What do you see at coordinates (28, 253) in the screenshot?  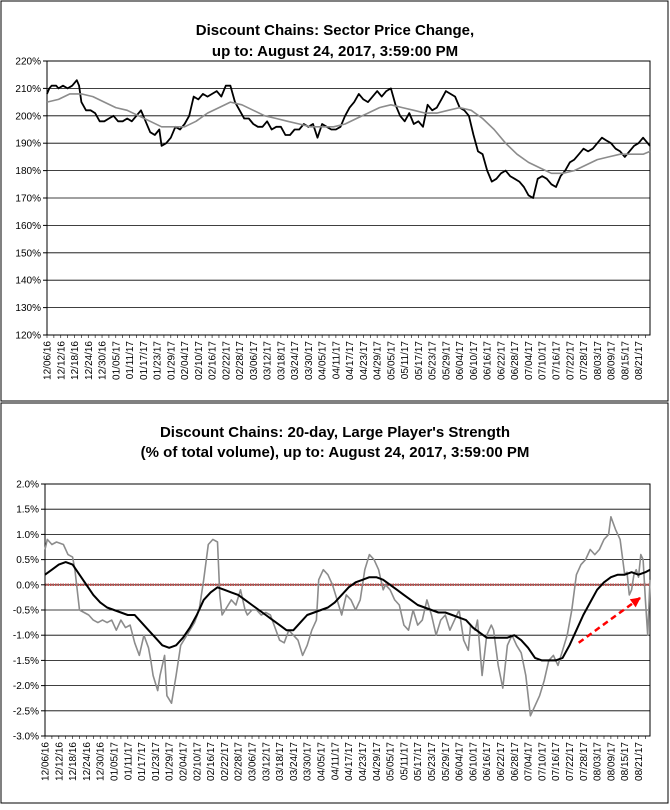 I see `price-y-tick-label: 150%` at bounding box center [28, 253].